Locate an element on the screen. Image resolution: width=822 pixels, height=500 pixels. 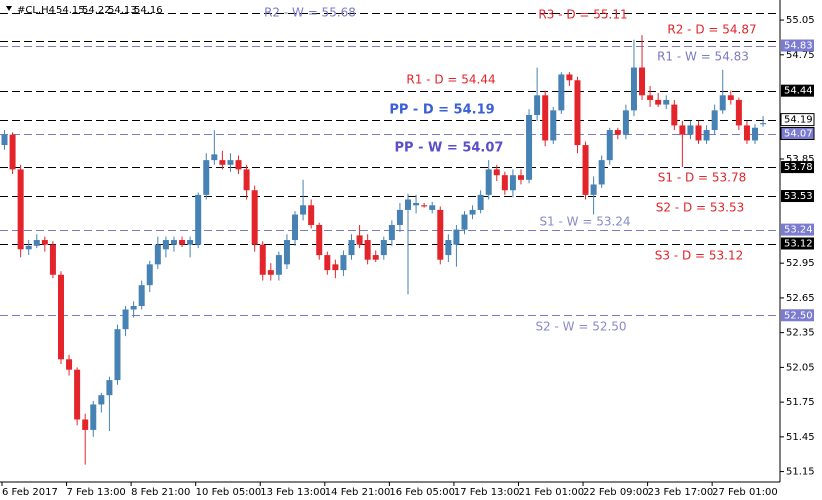
y-tick-label: 52.65 is located at coordinates (800, 298).